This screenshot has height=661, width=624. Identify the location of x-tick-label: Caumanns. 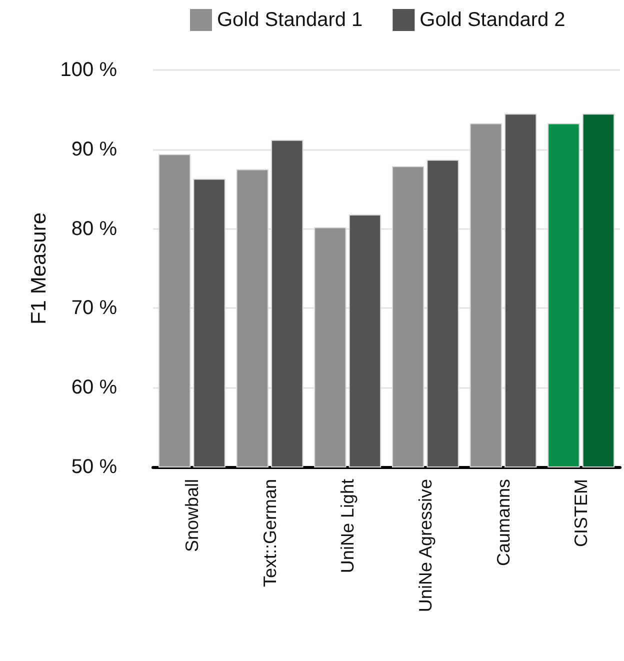
(503, 522).